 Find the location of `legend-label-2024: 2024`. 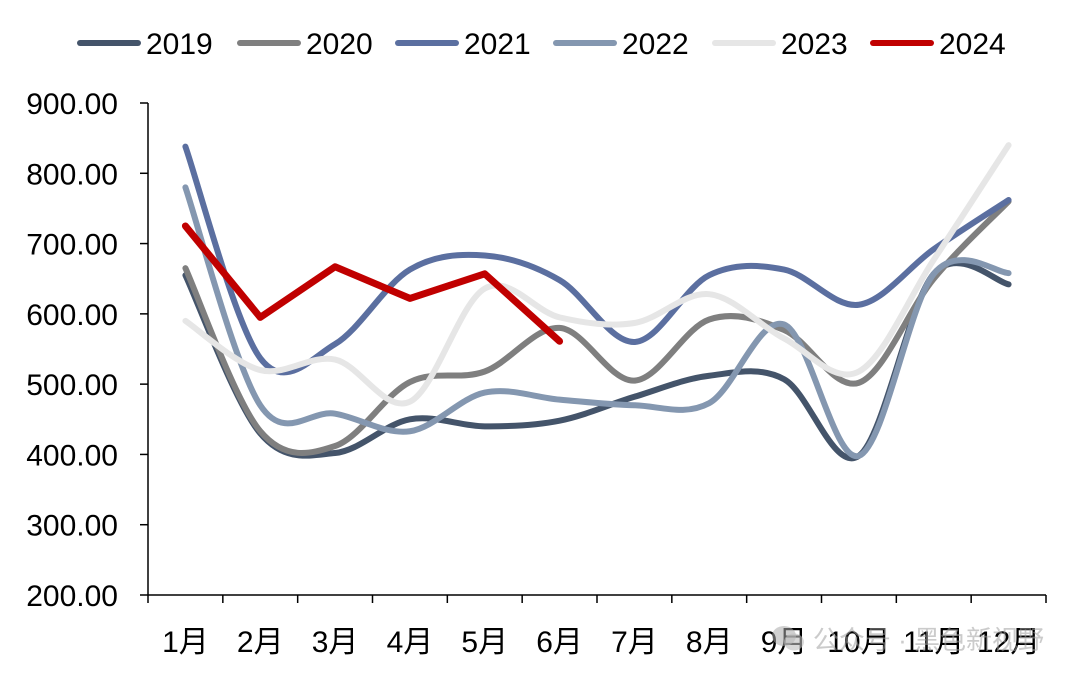

legend-label-2024: 2024 is located at coordinates (972, 44).